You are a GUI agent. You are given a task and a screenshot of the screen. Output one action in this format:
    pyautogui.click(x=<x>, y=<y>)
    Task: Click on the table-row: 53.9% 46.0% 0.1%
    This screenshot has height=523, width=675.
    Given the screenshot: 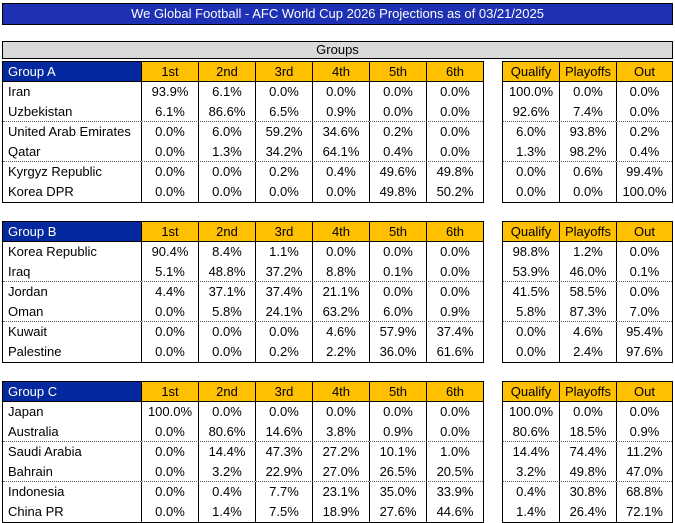 What is the action you would take?
    pyautogui.click(x=587, y=272)
    